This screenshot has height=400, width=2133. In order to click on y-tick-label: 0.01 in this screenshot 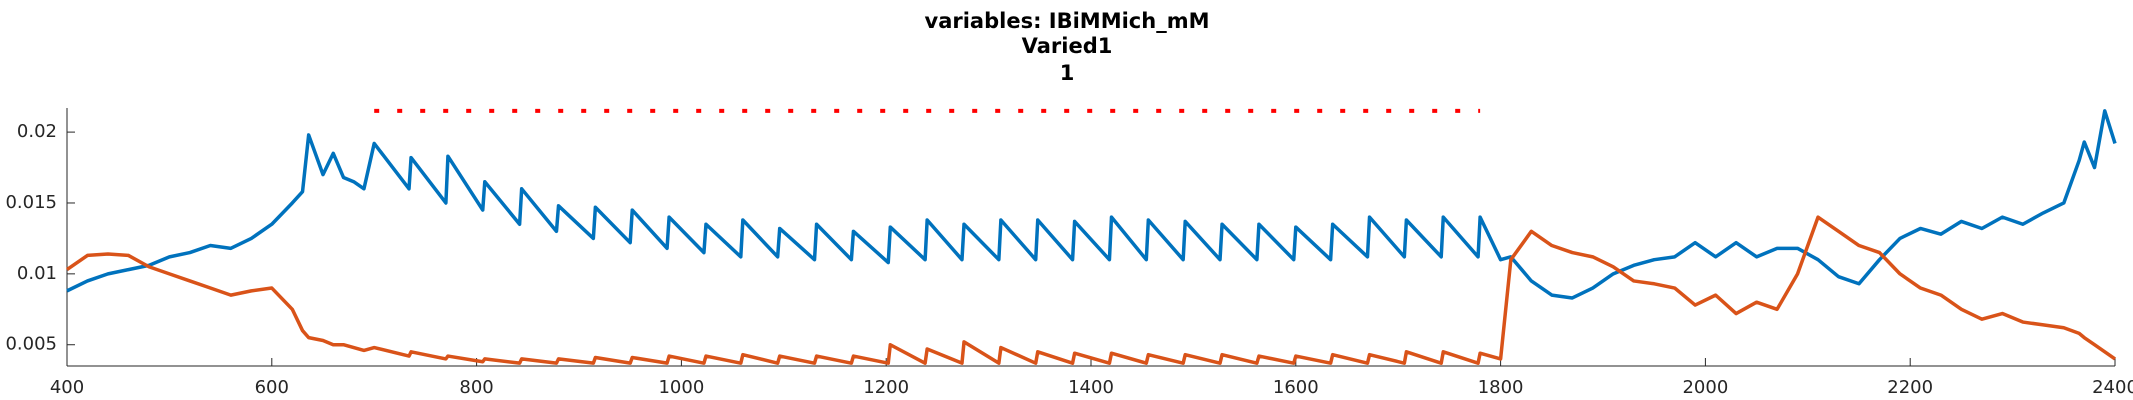, I will do `click(37, 273)`.